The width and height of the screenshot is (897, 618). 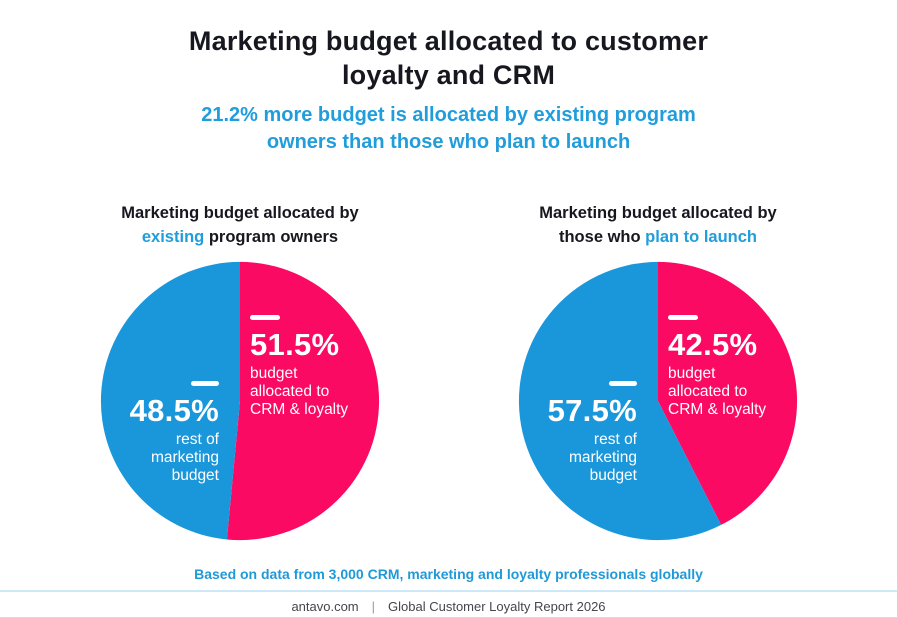 What do you see at coordinates (599, 237) in the screenshot?
I see `chart-right-heading-rest: those who` at bounding box center [599, 237].